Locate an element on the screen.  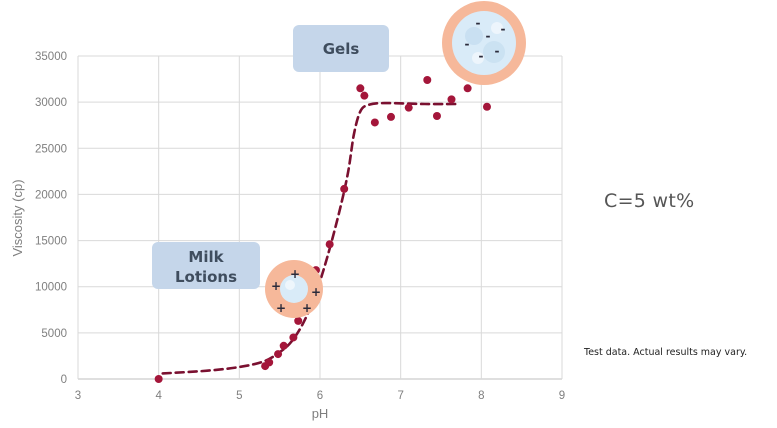
gels-label: Gels is located at coordinates (341, 49).